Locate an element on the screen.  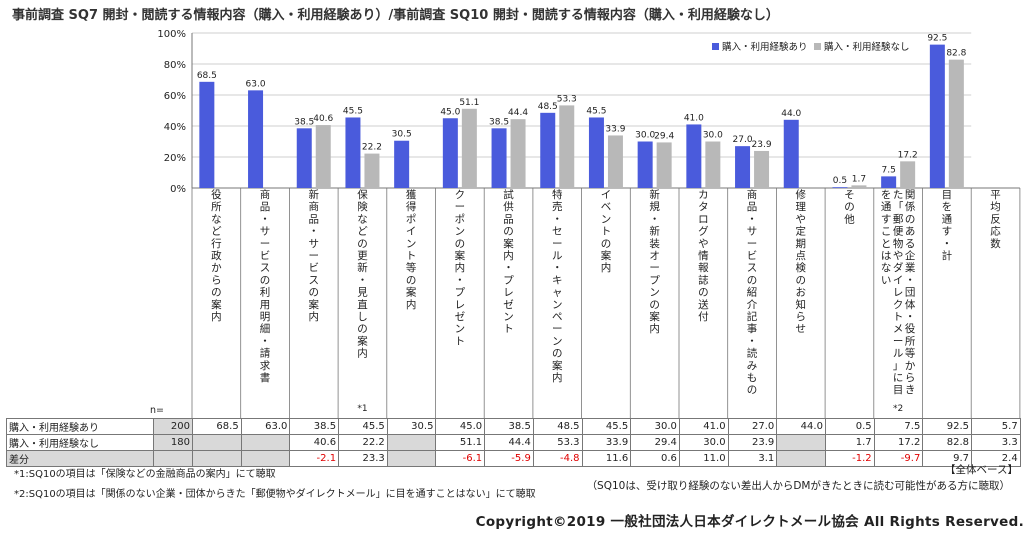
y-tick-label: 40% is located at coordinates (175, 127).